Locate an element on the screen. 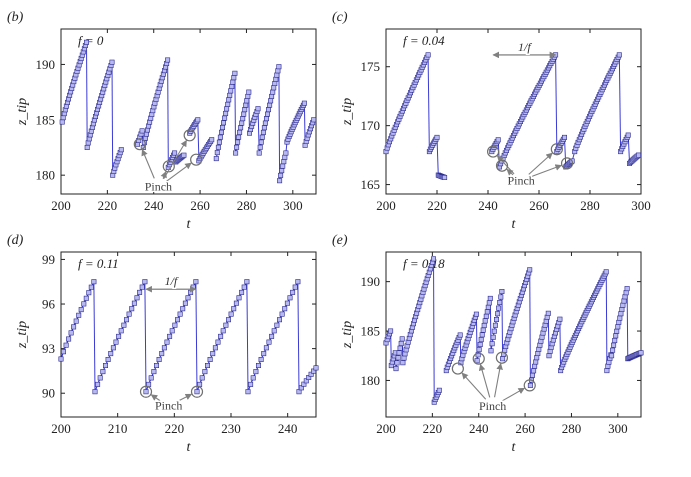 Image resolution: width=691 pixels, height=477 pixels. pinch-label: Pinch is located at coordinates (520, 181).